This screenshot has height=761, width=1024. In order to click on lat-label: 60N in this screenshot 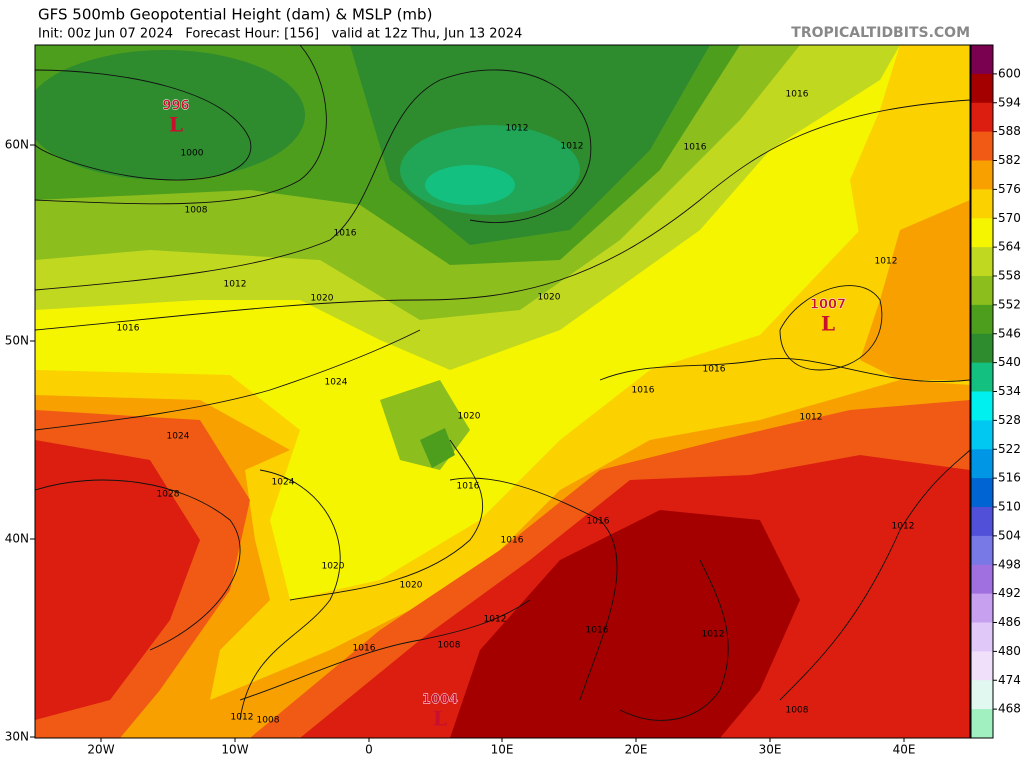, I will do `click(17, 145)`.